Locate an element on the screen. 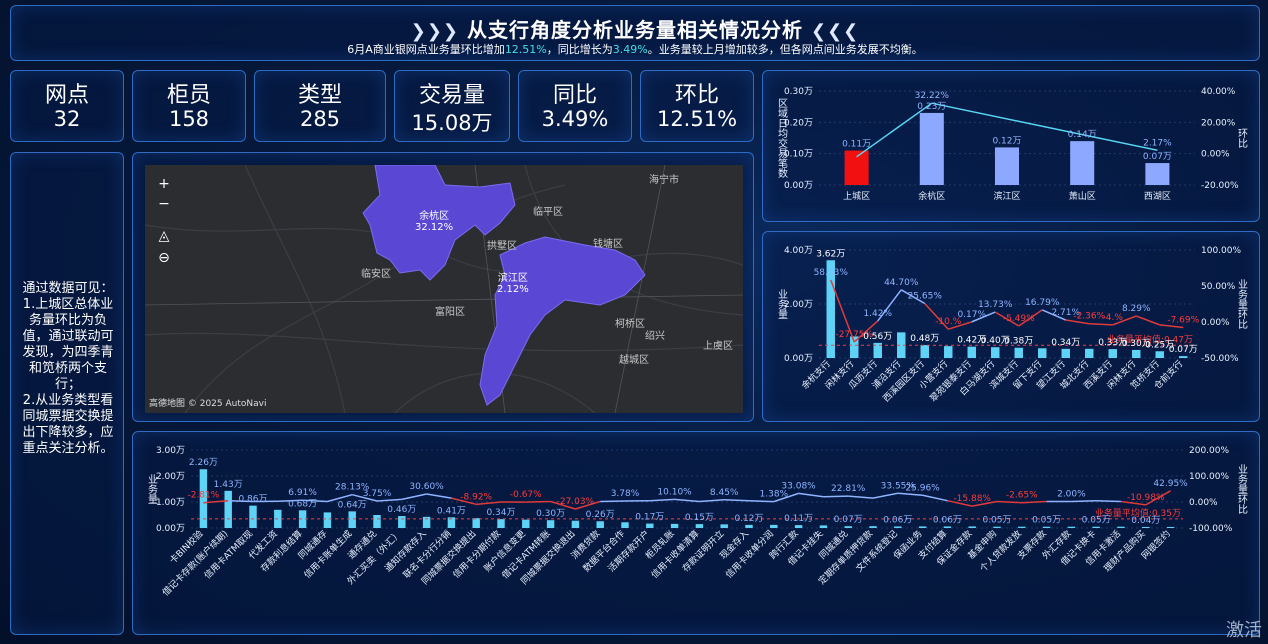 The width and height of the screenshot is (1268, 644). line-label: 8.45% is located at coordinates (724, 493).